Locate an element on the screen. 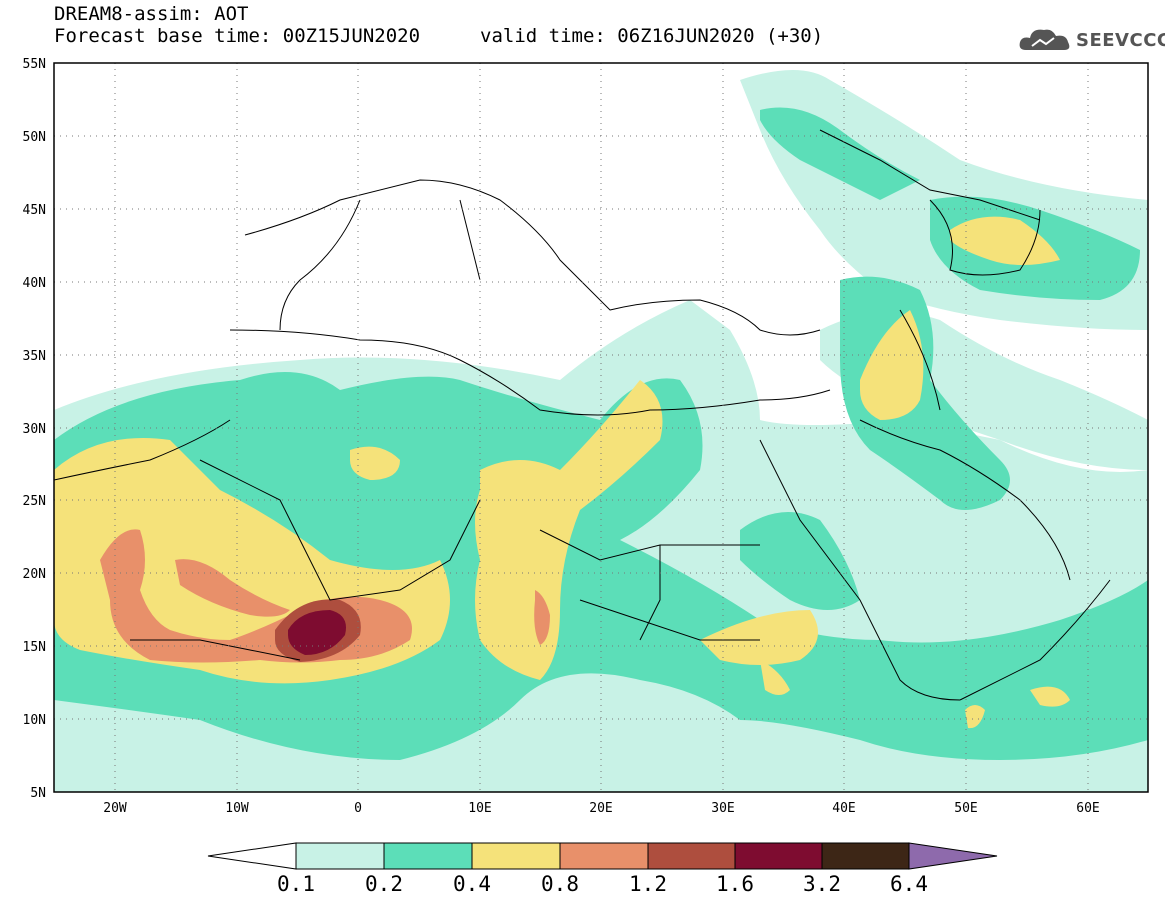 The height and width of the screenshot is (905, 1165). lon-label: 40E is located at coordinates (843, 808).